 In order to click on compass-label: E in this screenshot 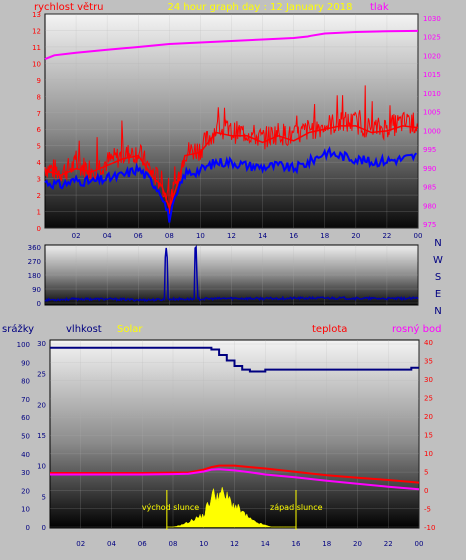, I will do `click(438, 294)`.